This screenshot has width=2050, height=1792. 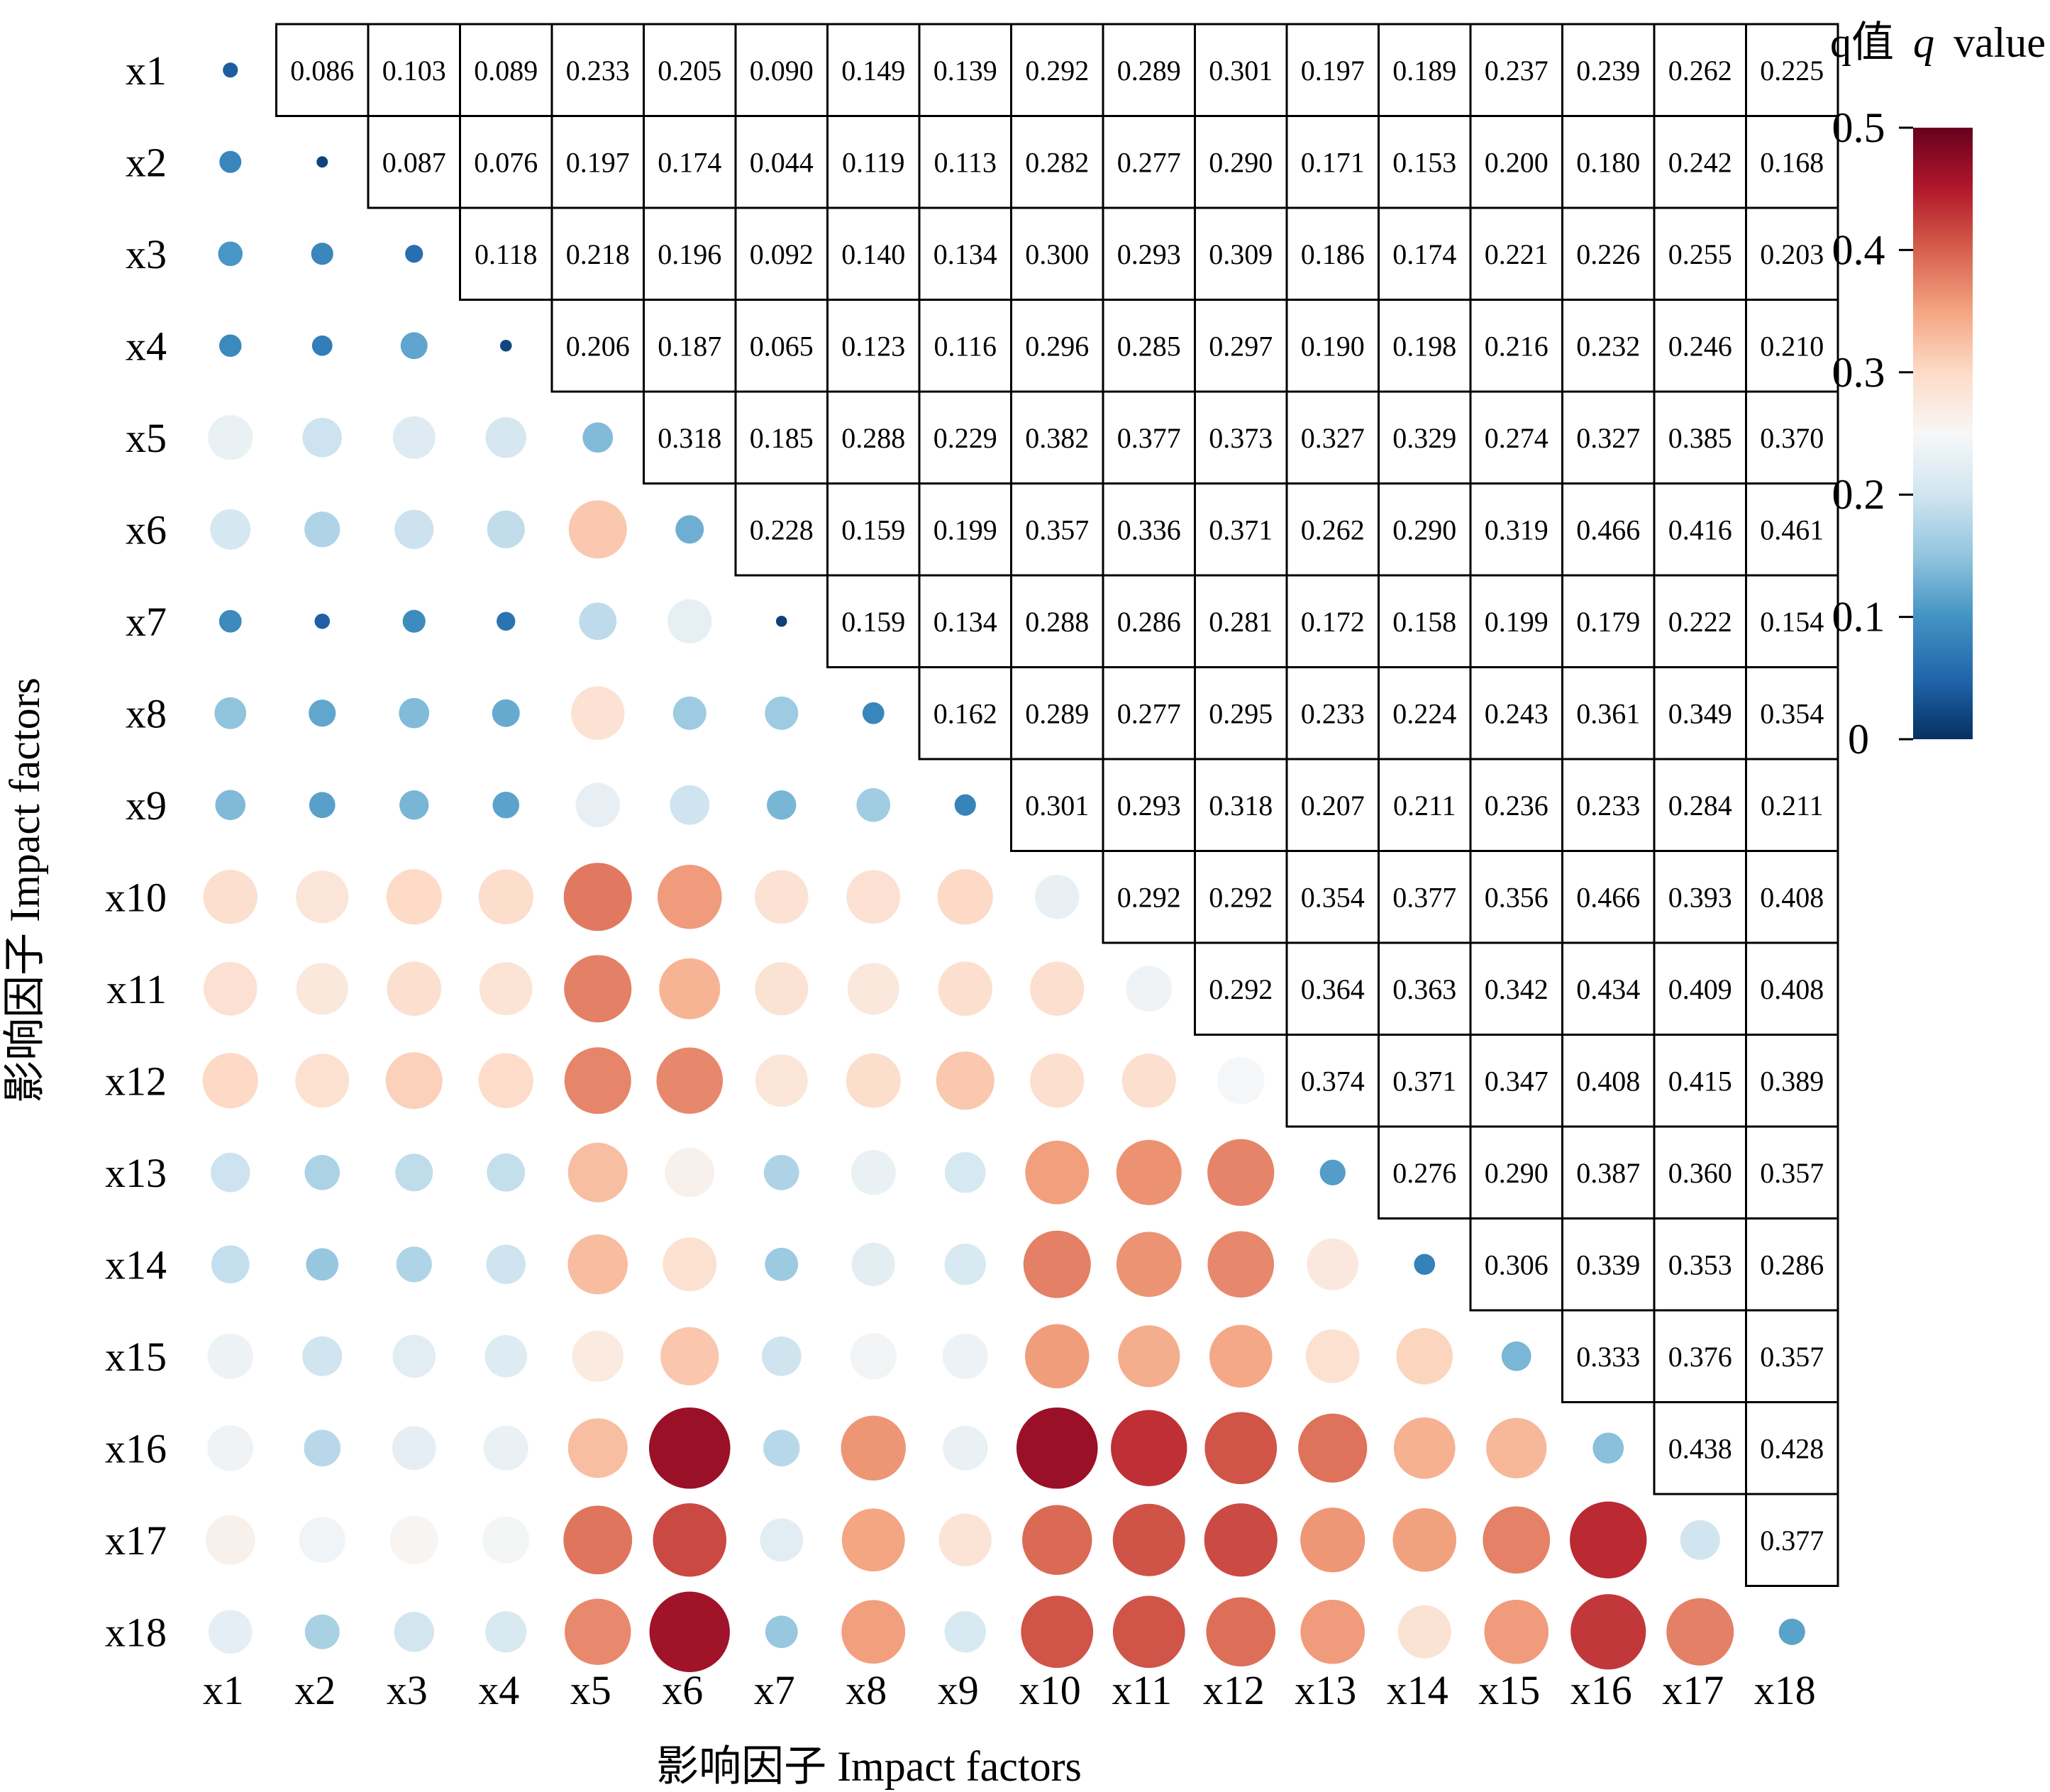 I want to click on interaction-value-label: 0.360, so click(x=1700, y=1173).